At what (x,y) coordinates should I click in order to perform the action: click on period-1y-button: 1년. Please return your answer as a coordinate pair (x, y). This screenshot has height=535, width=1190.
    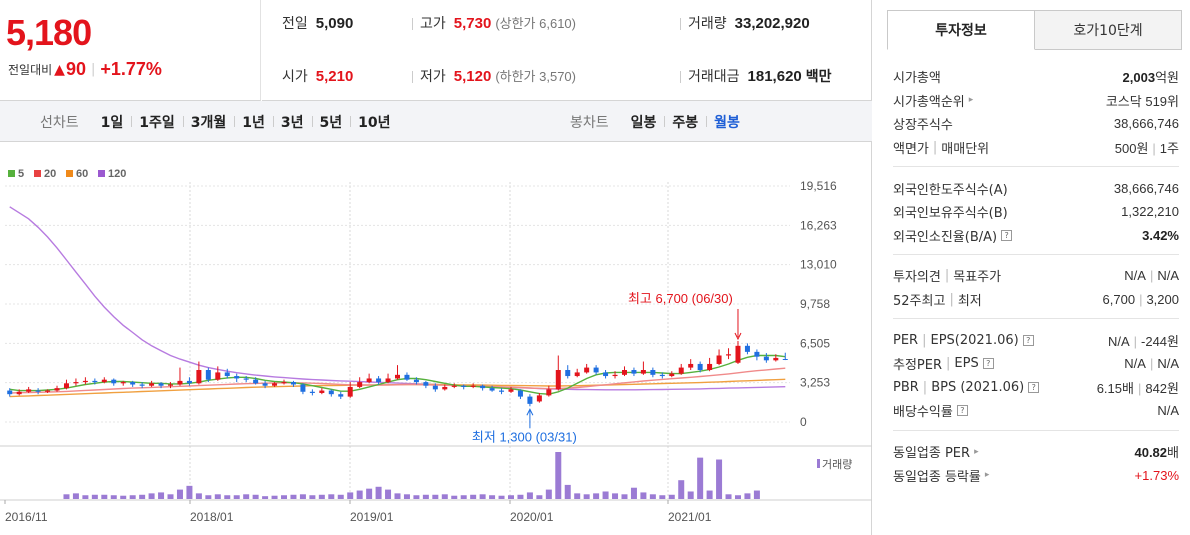
    Looking at the image, I should click on (253, 122).